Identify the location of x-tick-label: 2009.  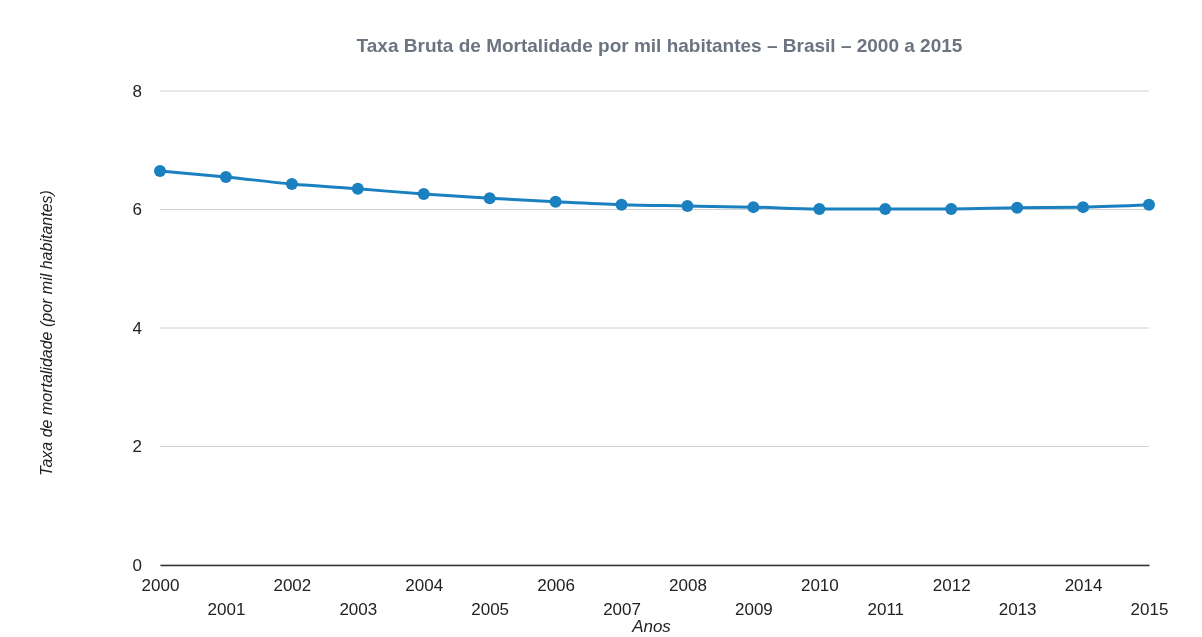
(753, 609).